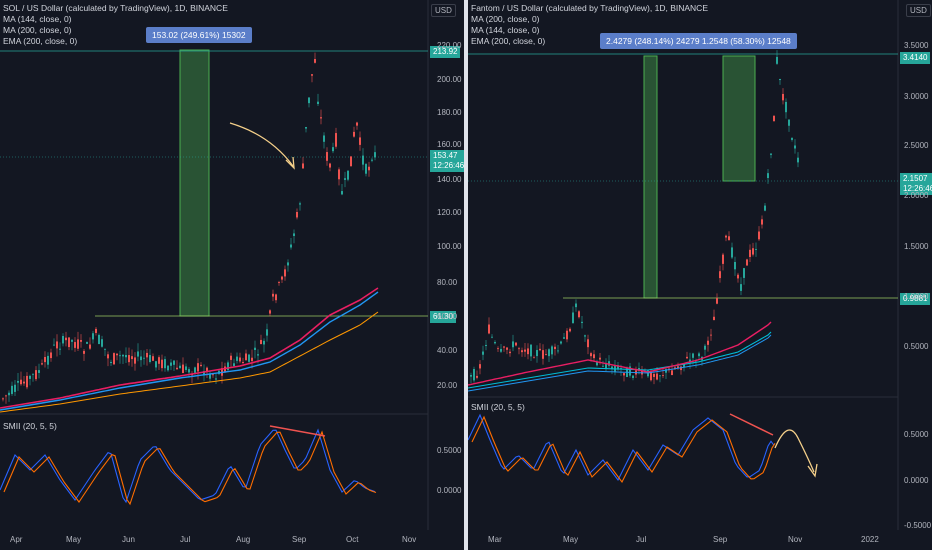  Describe the element at coordinates (447, 282) in the screenshot. I see `left-y-tick-7: 80.00` at that location.